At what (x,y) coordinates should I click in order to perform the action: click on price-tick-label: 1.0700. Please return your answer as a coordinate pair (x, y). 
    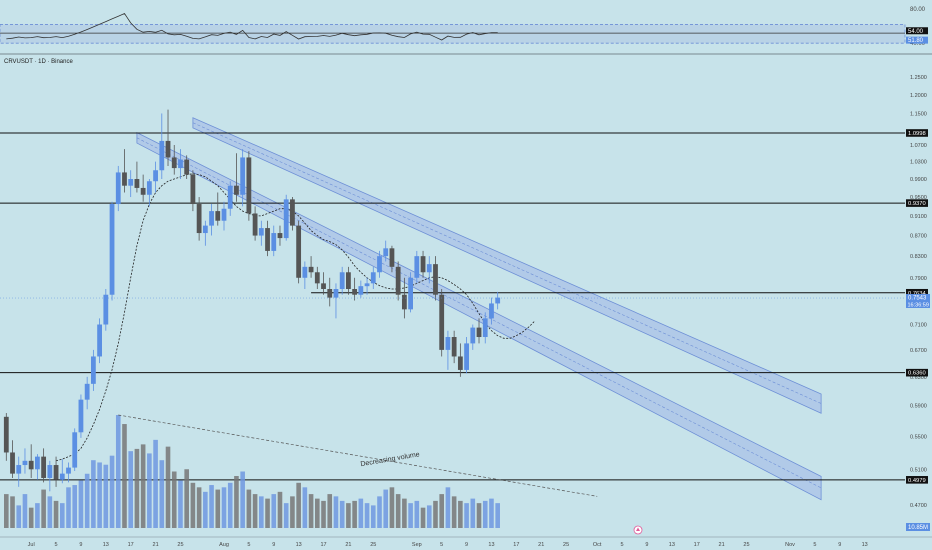
    Looking at the image, I should click on (918, 146).